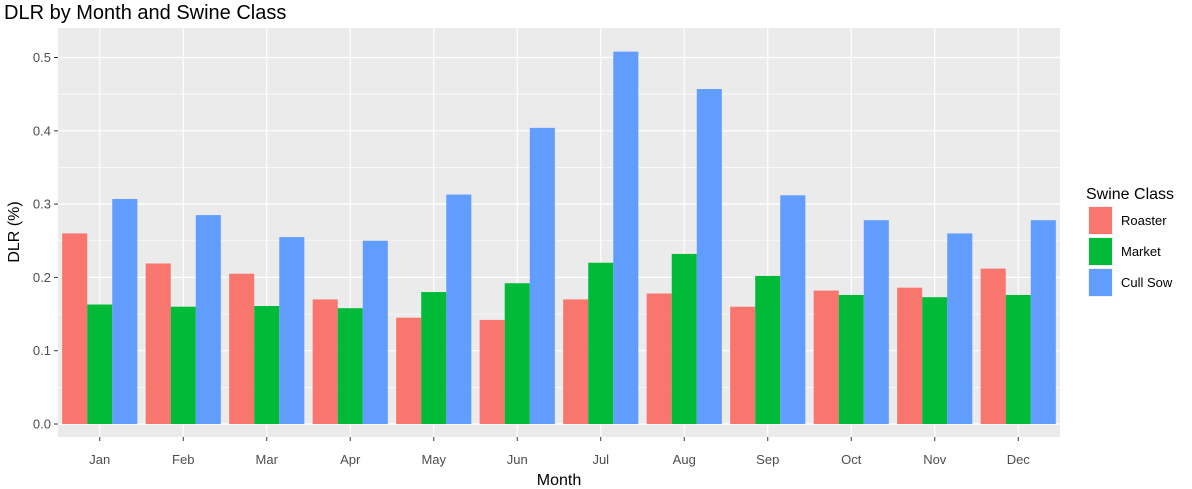 The image size is (1192, 489). Describe the element at coordinates (183, 365) in the screenshot. I see `bar-market-feb` at that location.